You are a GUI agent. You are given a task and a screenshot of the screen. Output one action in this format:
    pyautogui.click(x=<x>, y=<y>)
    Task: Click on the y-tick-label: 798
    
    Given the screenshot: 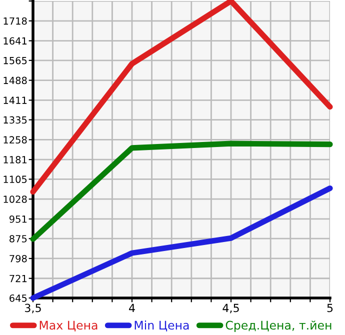 What is the action you would take?
    pyautogui.click(x=18, y=258)
    